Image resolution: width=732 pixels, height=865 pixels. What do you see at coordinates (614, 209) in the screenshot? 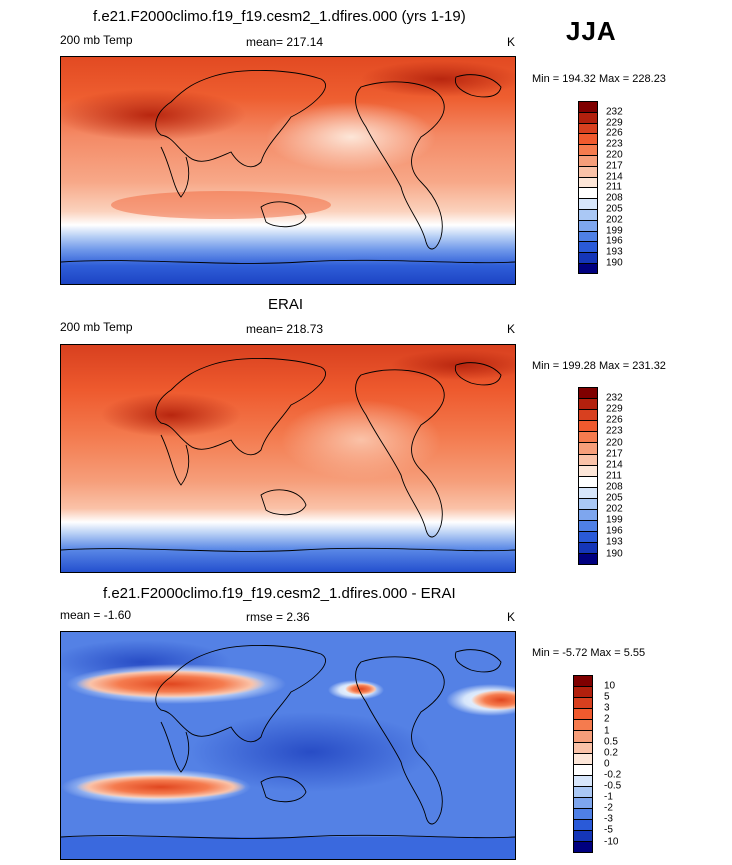
I see `colorbar-tick-label: 205` at bounding box center [614, 209].